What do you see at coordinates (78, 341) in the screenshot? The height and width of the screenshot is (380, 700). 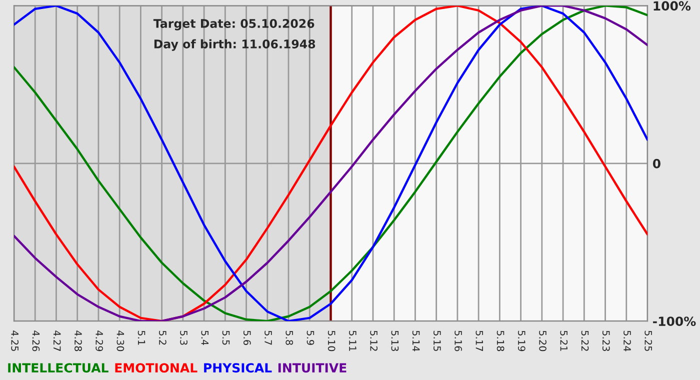 I see `x-tick-label: 4.28` at bounding box center [78, 341].